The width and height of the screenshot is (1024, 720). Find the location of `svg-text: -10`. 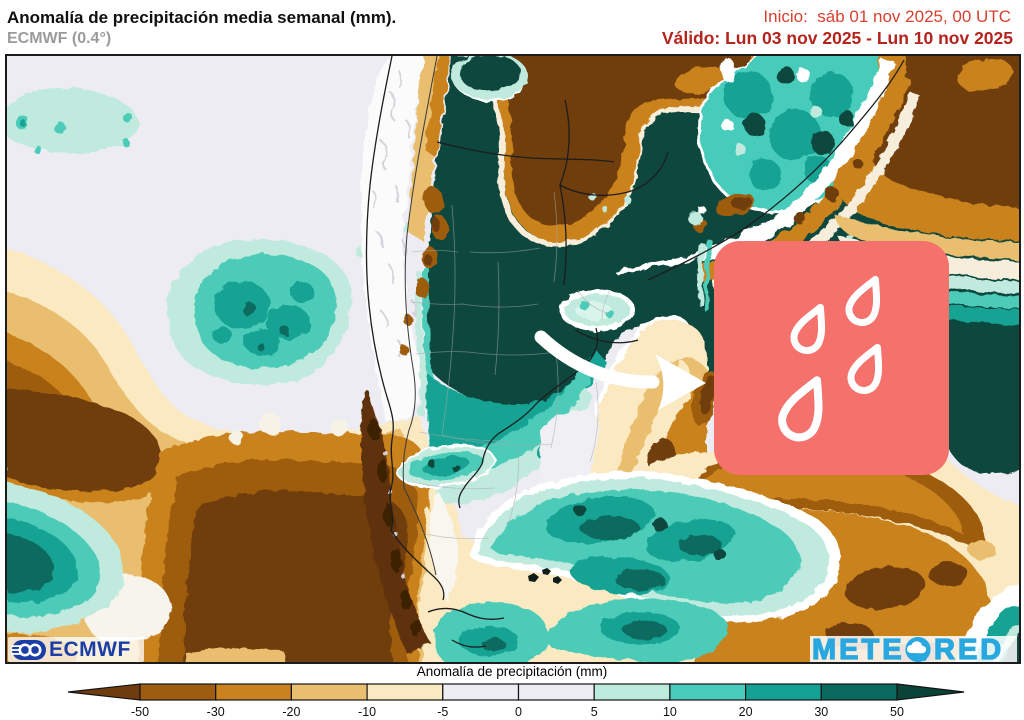

svg-text: -10 is located at coordinates (367, 712).